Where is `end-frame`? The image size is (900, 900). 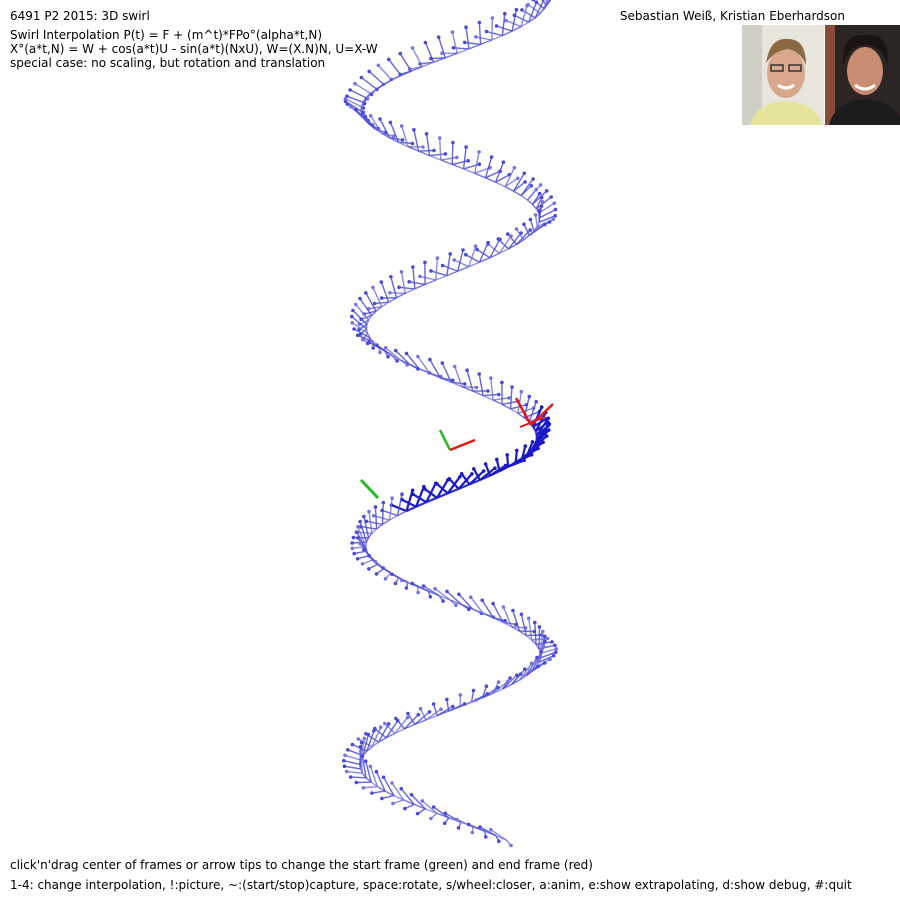 end-frame is located at coordinates (534, 412).